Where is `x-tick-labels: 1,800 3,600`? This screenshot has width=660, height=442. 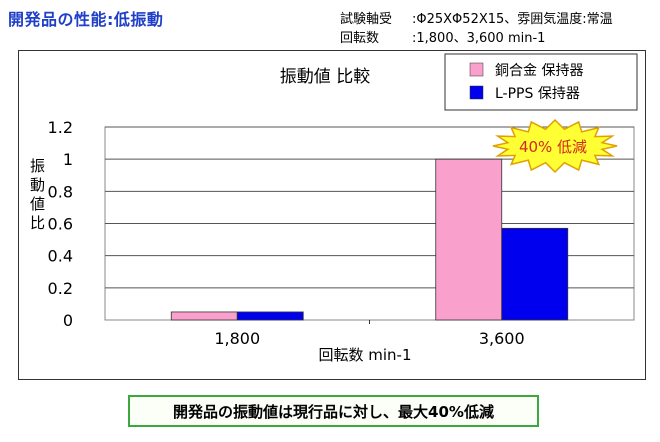 x-tick-labels: 1,800 3,600 is located at coordinates (369, 334).